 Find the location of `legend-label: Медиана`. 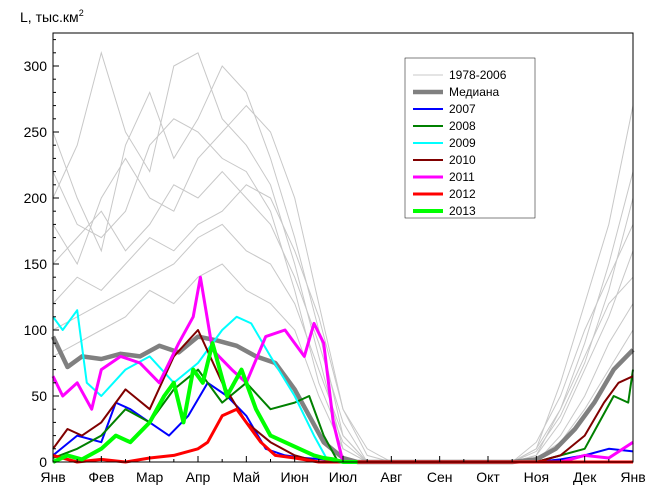

legend-label: Медиана is located at coordinates (474, 92).